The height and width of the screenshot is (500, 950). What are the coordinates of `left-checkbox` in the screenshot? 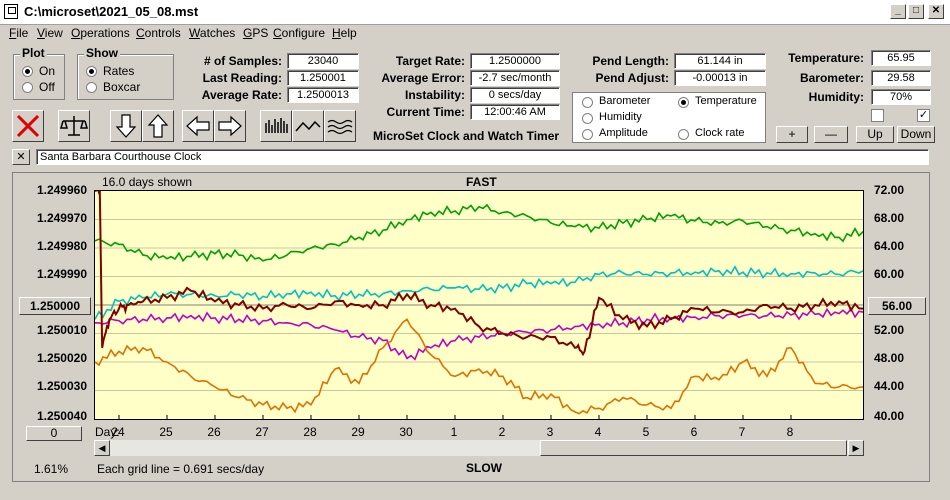 It's located at (877, 115).